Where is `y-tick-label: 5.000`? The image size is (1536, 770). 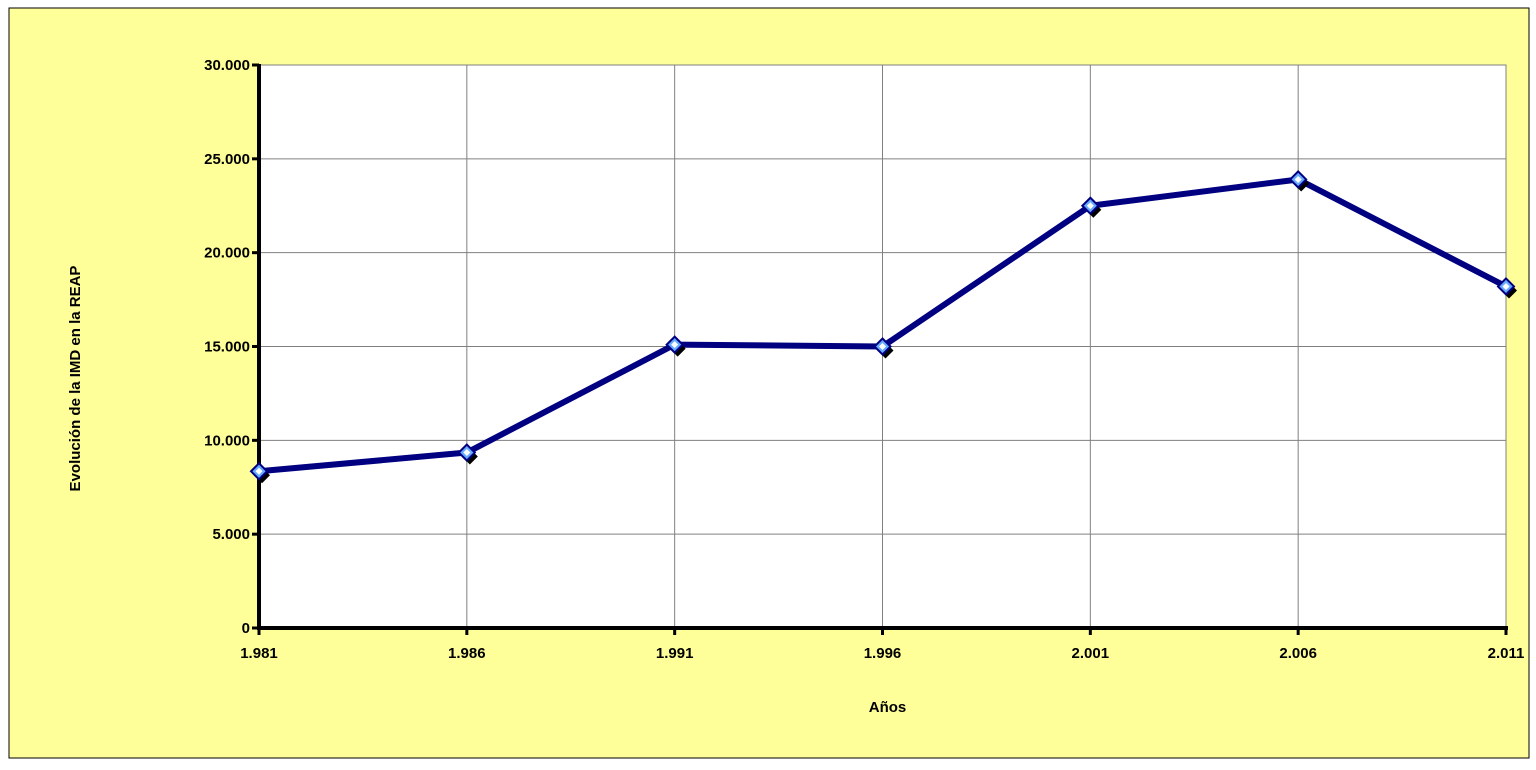 y-tick-label: 5.000 is located at coordinates (231, 534).